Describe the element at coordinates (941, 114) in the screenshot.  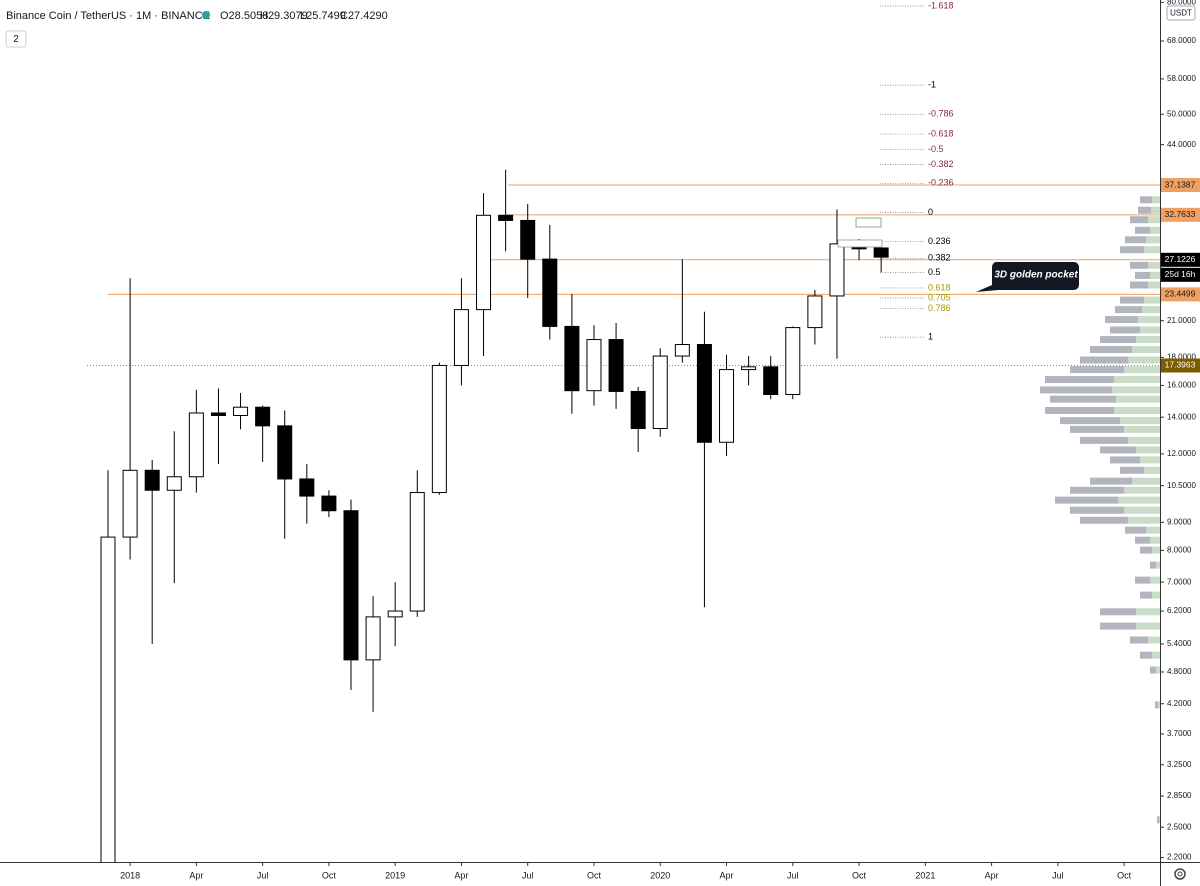
I see `fib-label: -0.786` at that location.